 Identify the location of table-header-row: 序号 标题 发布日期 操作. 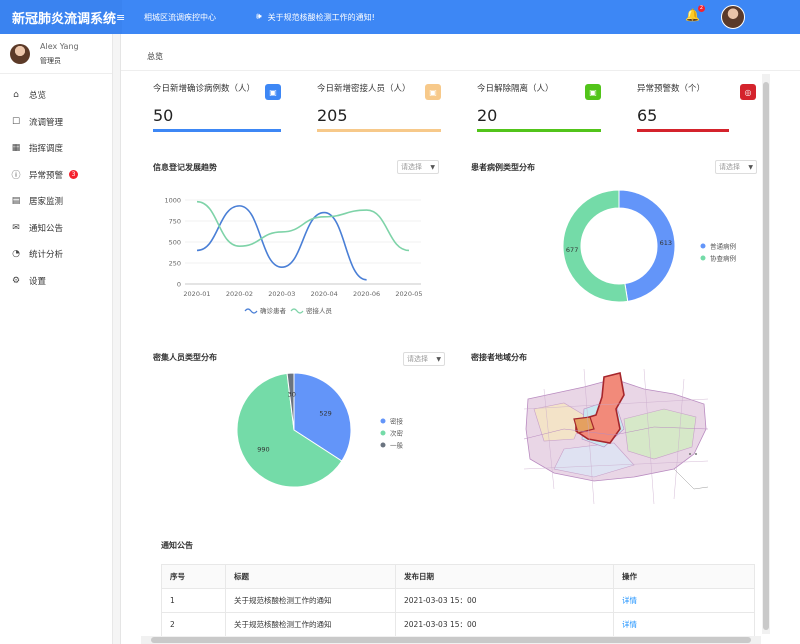
(458, 576).